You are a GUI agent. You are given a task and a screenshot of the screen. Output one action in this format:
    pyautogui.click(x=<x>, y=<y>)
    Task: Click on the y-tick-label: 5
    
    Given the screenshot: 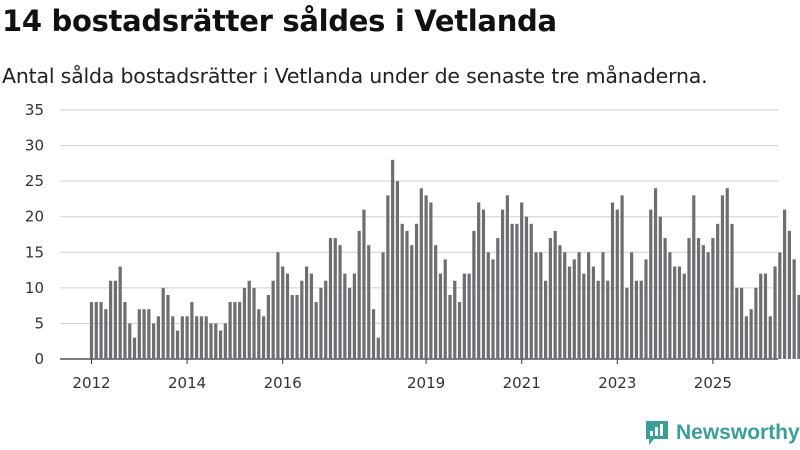 What is the action you would take?
    pyautogui.click(x=39, y=323)
    